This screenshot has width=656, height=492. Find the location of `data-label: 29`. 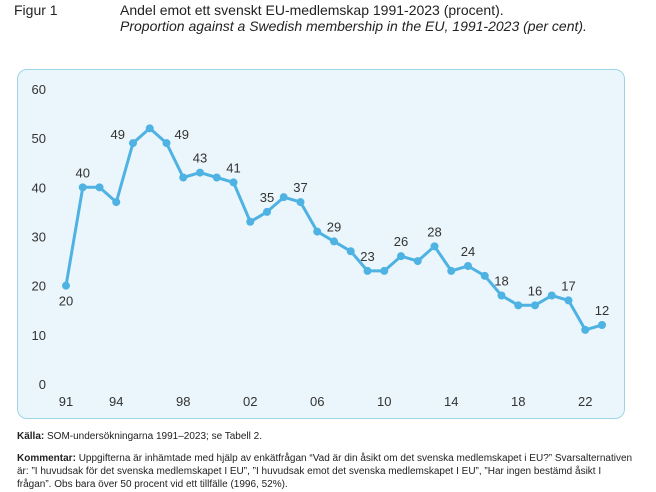

data-label: 29 is located at coordinates (334, 226).